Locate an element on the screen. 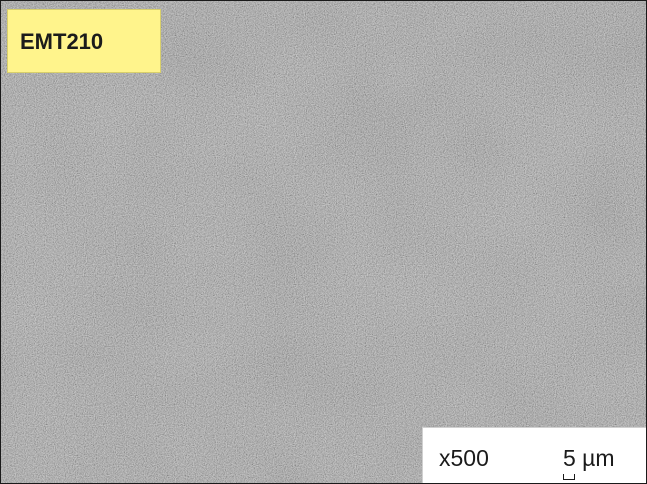 The width and height of the screenshot is (647, 484). magnification-label: x500 is located at coordinates (464, 458).